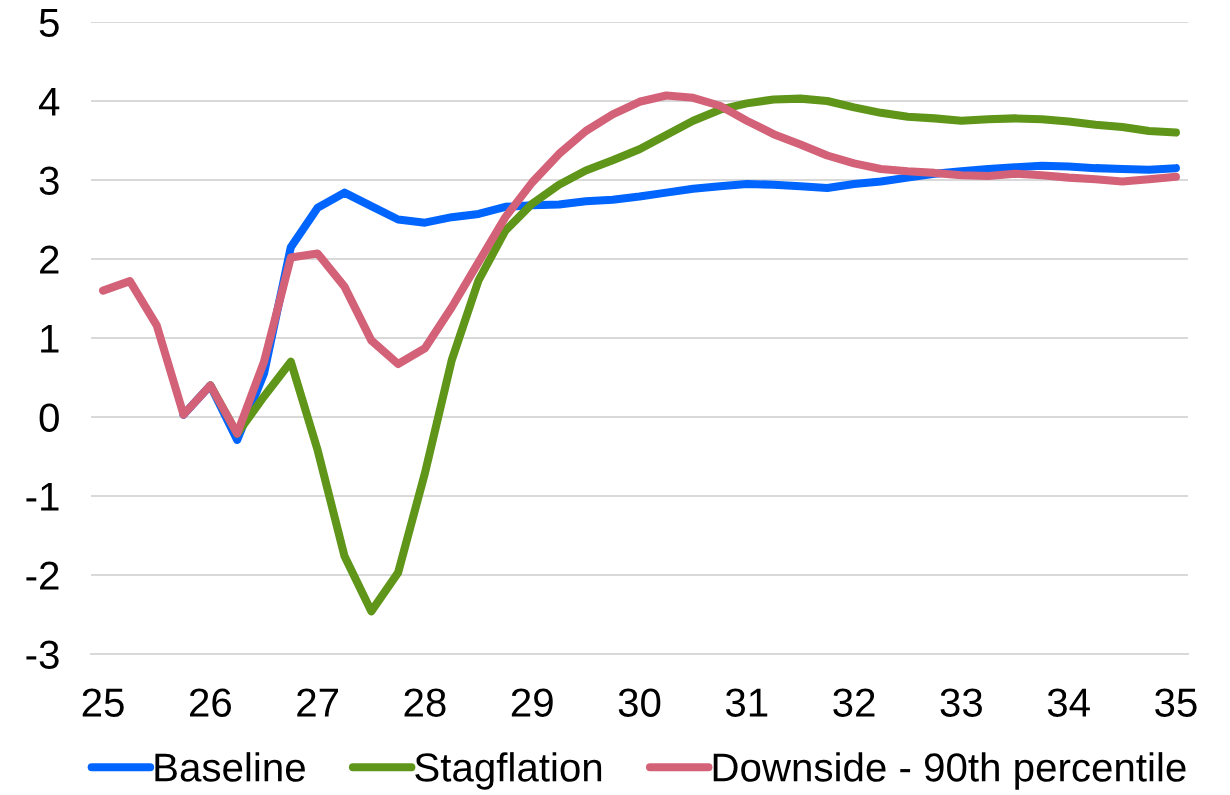 The width and height of the screenshot is (1230, 795). Describe the element at coordinates (949, 771) in the screenshot. I see `legend-label: Downside - 90th percentile` at that location.